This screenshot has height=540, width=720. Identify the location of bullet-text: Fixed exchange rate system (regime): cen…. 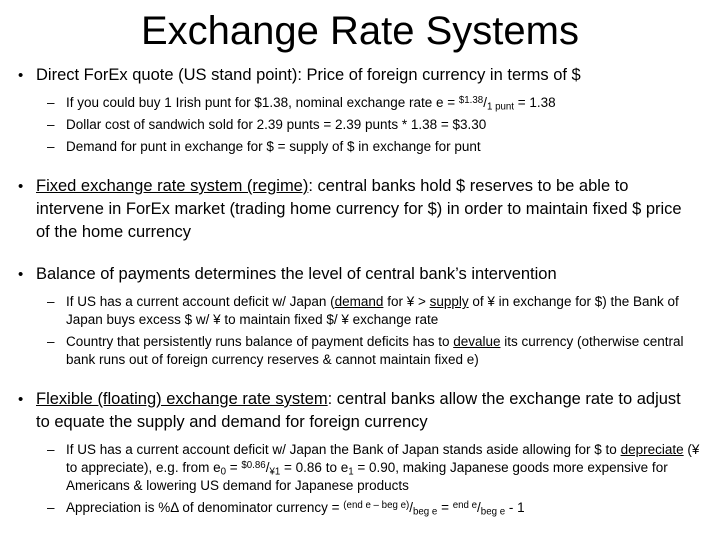
(359, 209).